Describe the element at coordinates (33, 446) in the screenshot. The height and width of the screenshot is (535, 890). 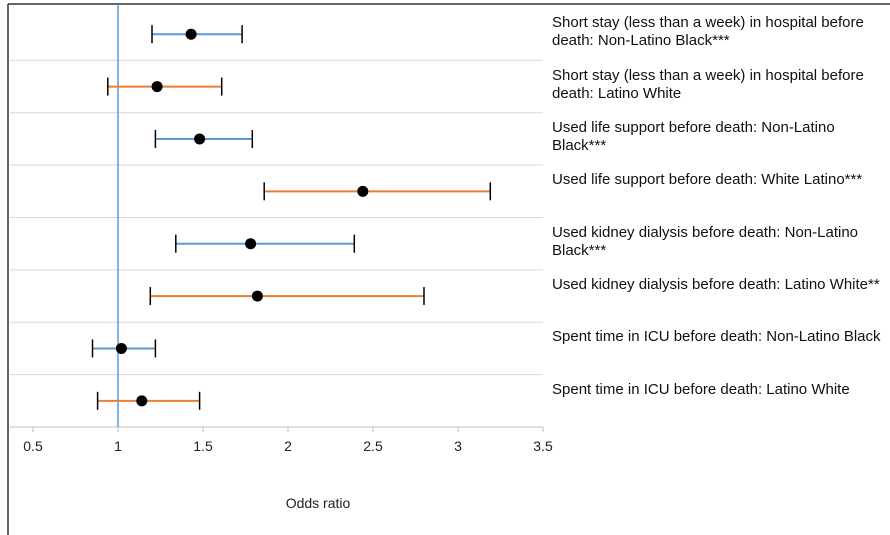
I see `x-tick-label: 0.5` at that location.